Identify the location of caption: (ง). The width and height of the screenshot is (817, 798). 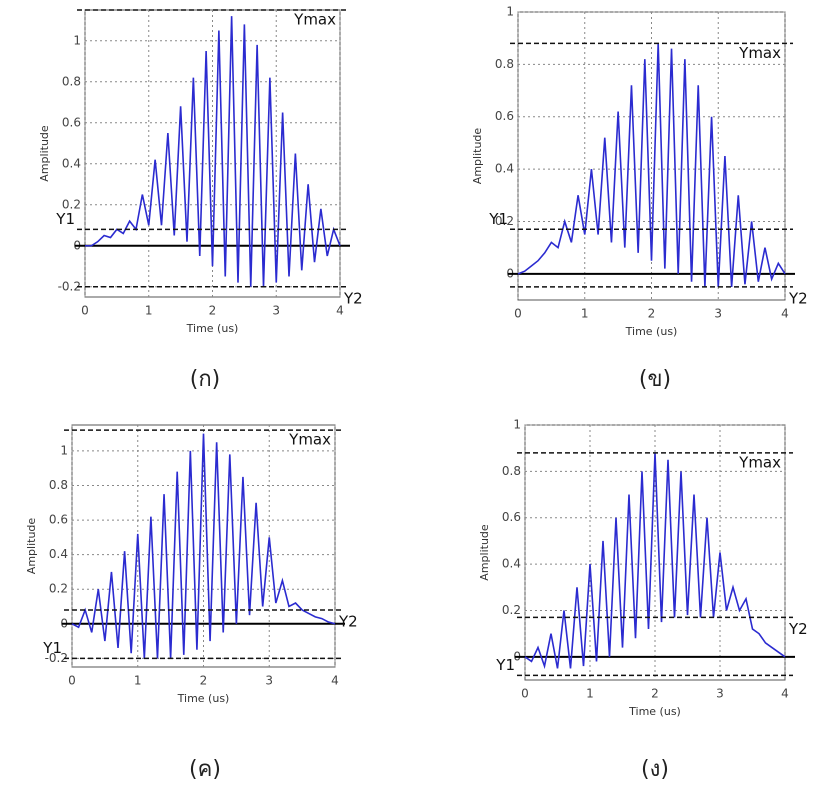
(655, 769).